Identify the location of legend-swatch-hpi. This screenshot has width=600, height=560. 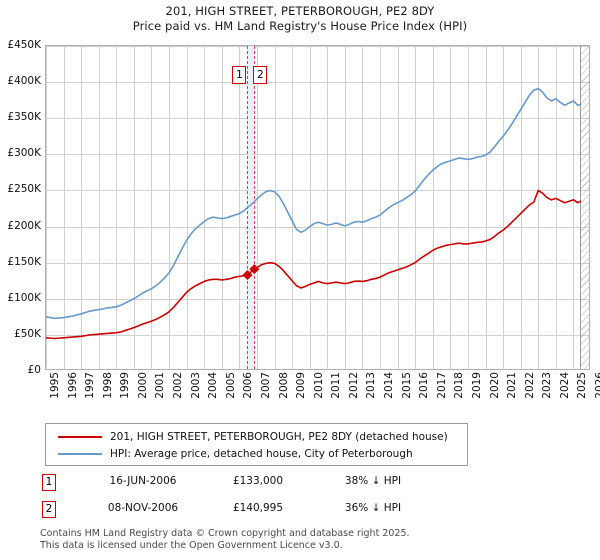
(80, 454).